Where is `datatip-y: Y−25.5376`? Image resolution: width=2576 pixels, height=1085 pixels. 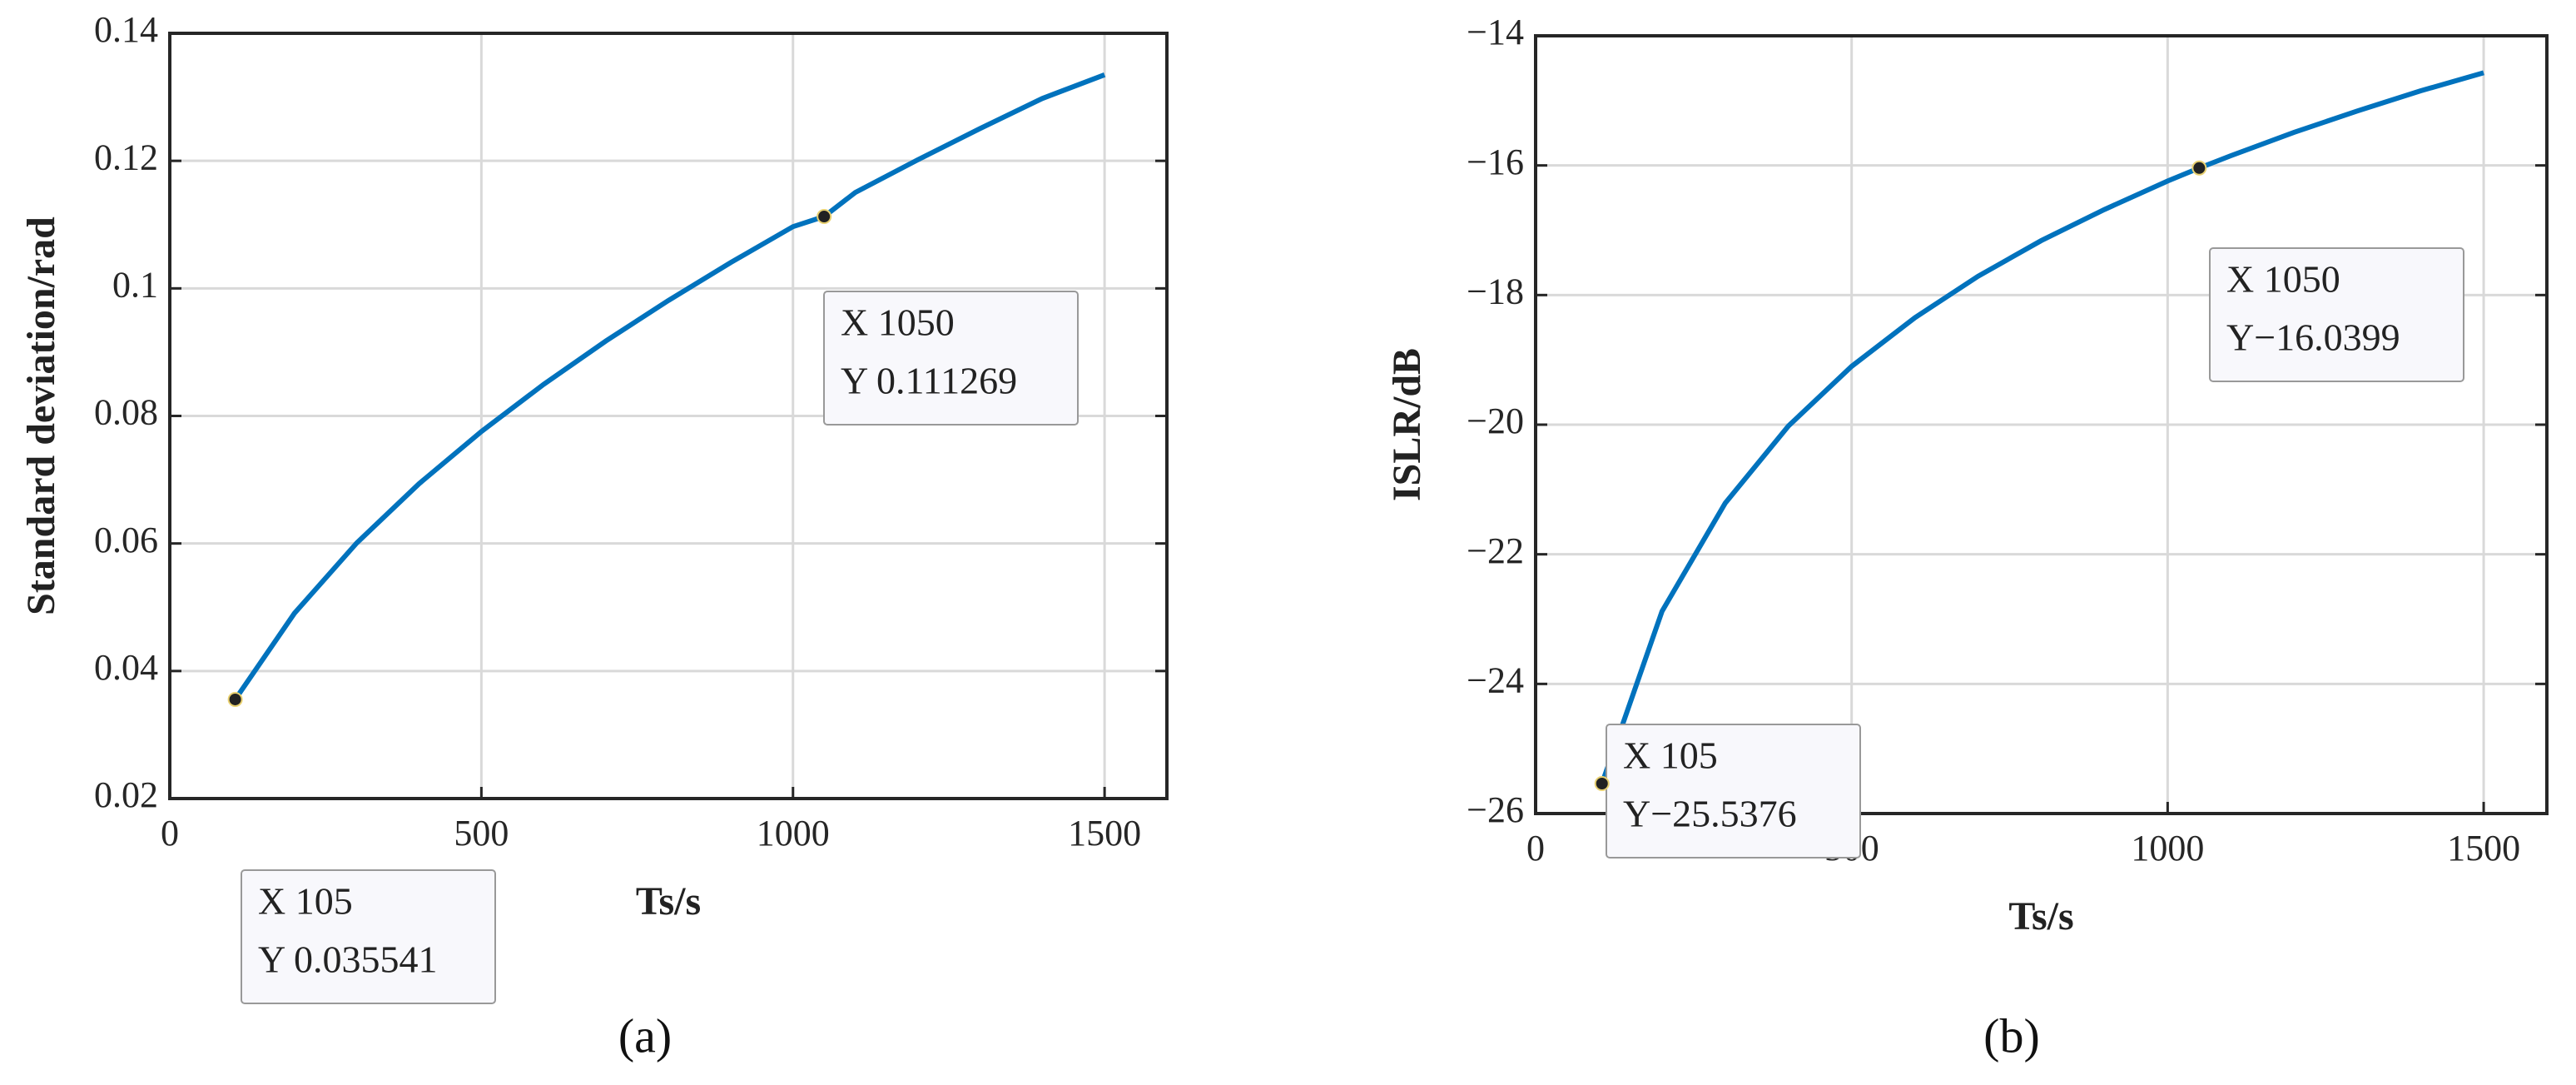
datatip-y: Y−25.5376 is located at coordinates (1710, 814).